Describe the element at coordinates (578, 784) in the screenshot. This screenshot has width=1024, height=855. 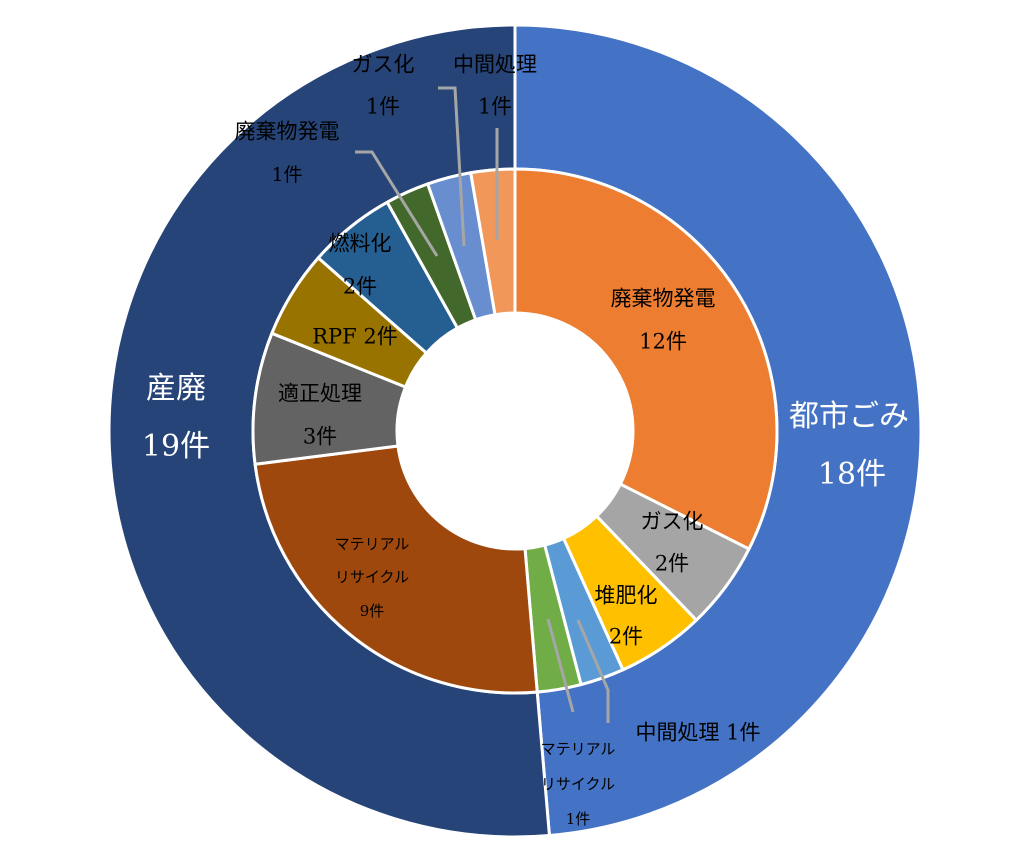
I see `inner-4-label2-label: リサイクル` at that location.